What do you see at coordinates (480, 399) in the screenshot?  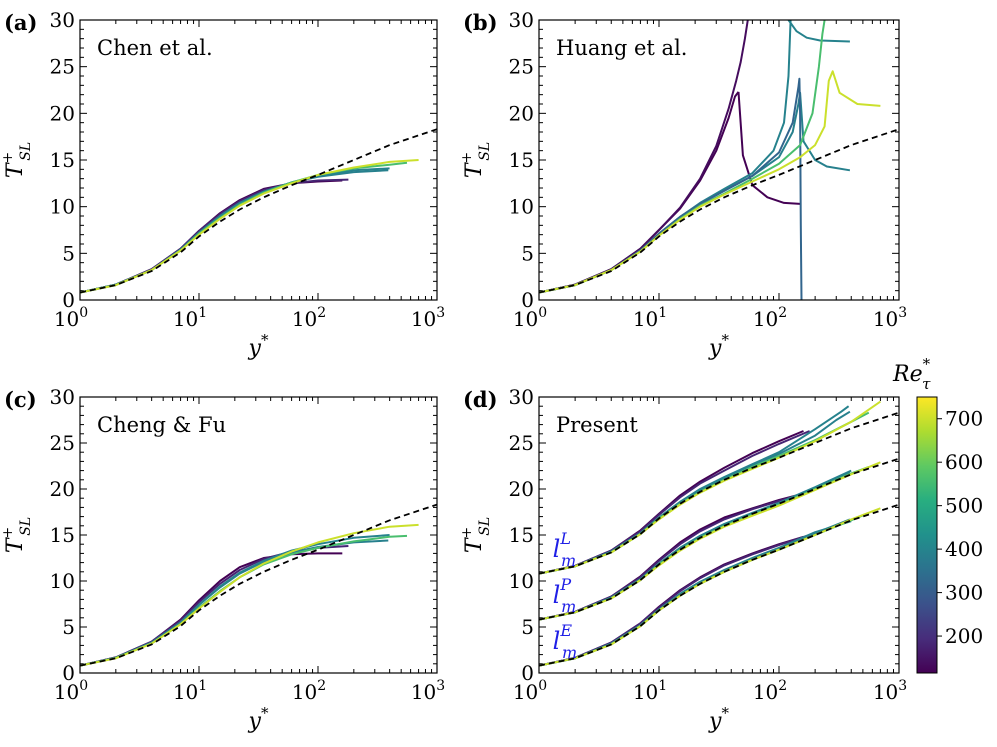 I see `panel-label: (d)` at bounding box center [480, 399].